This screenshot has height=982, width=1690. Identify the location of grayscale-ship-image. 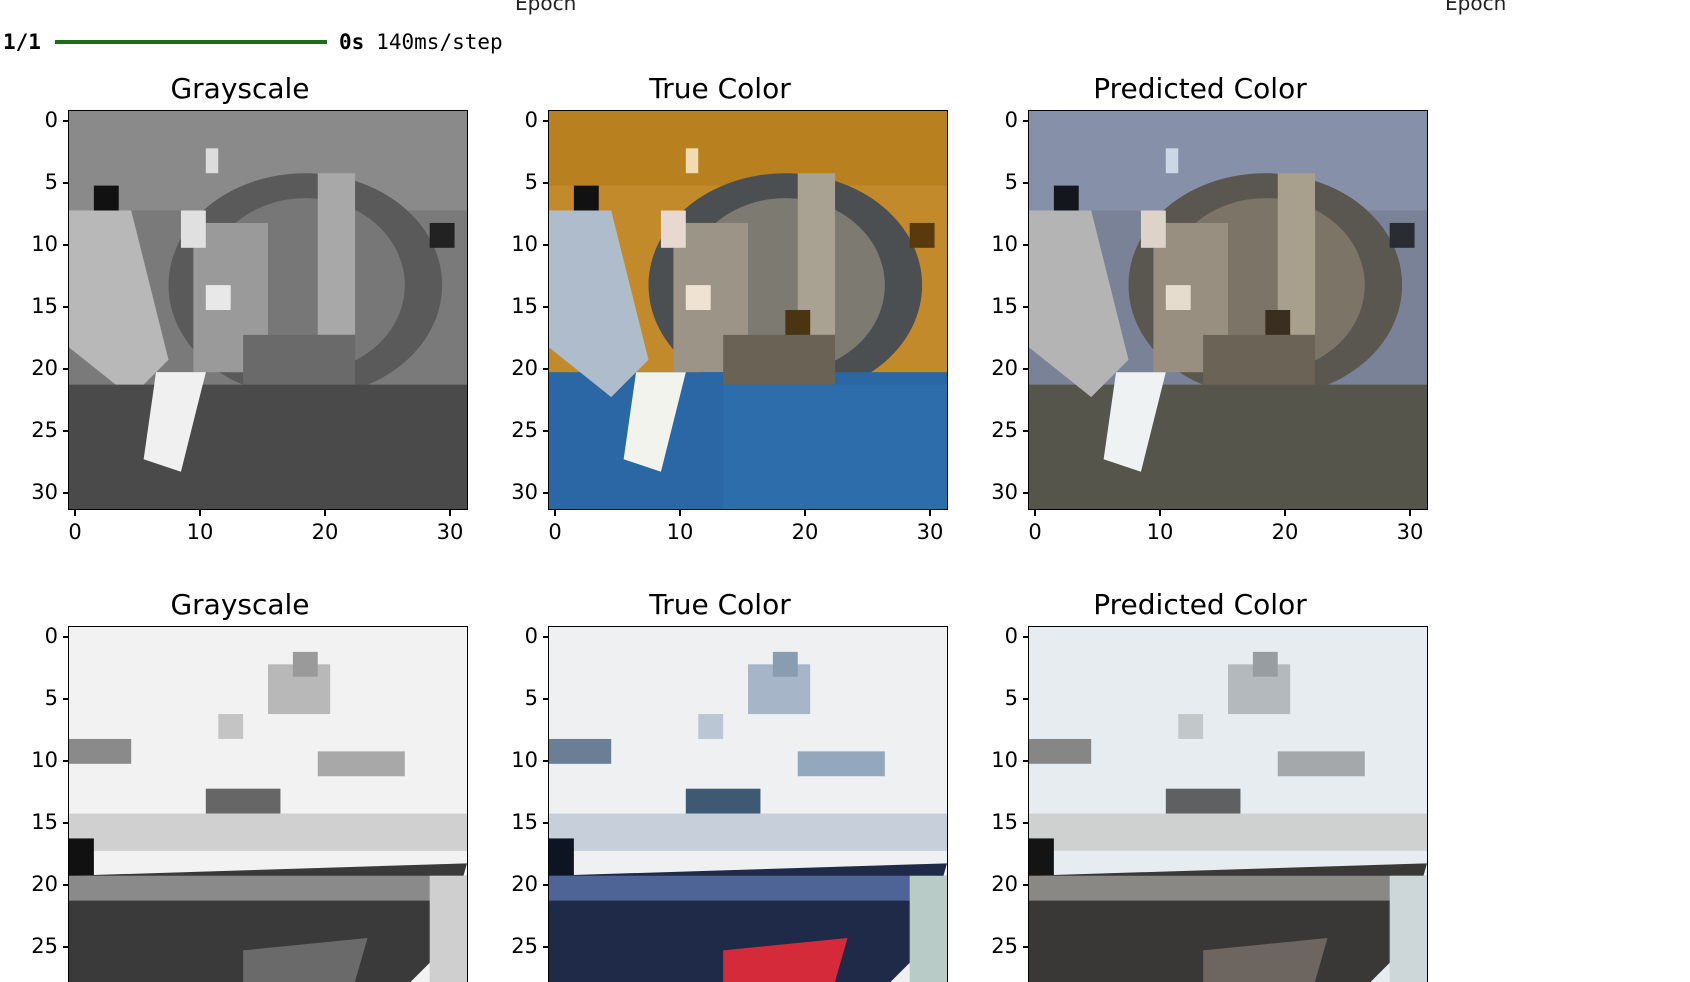
(268, 804).